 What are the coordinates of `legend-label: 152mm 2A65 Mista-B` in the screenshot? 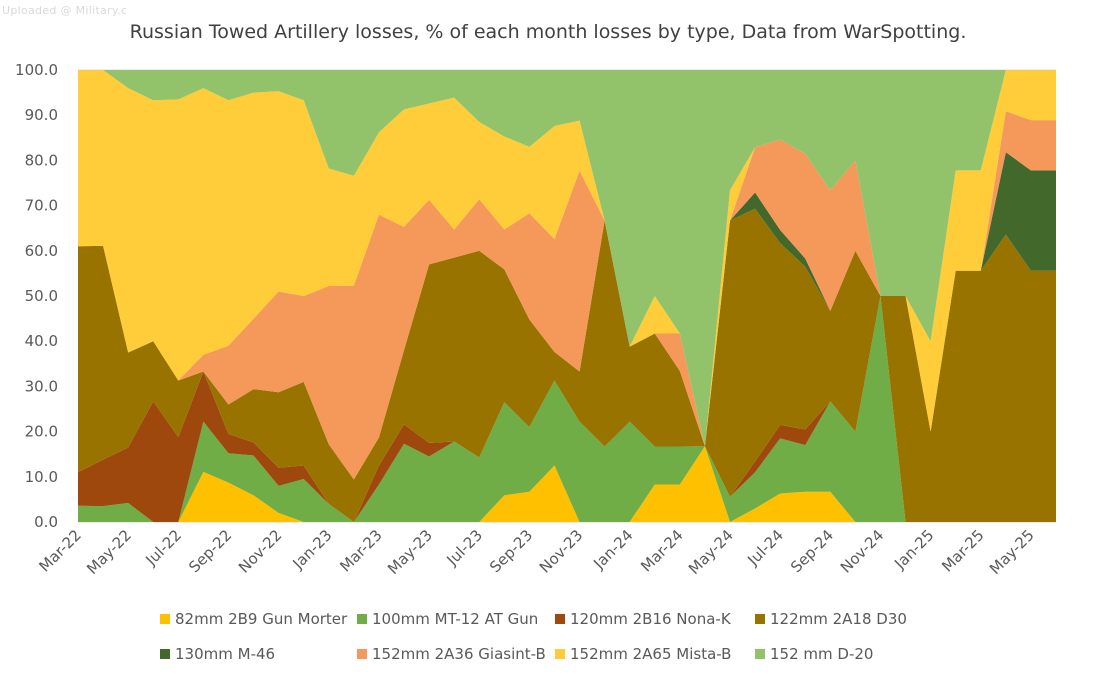 It's located at (650, 654).